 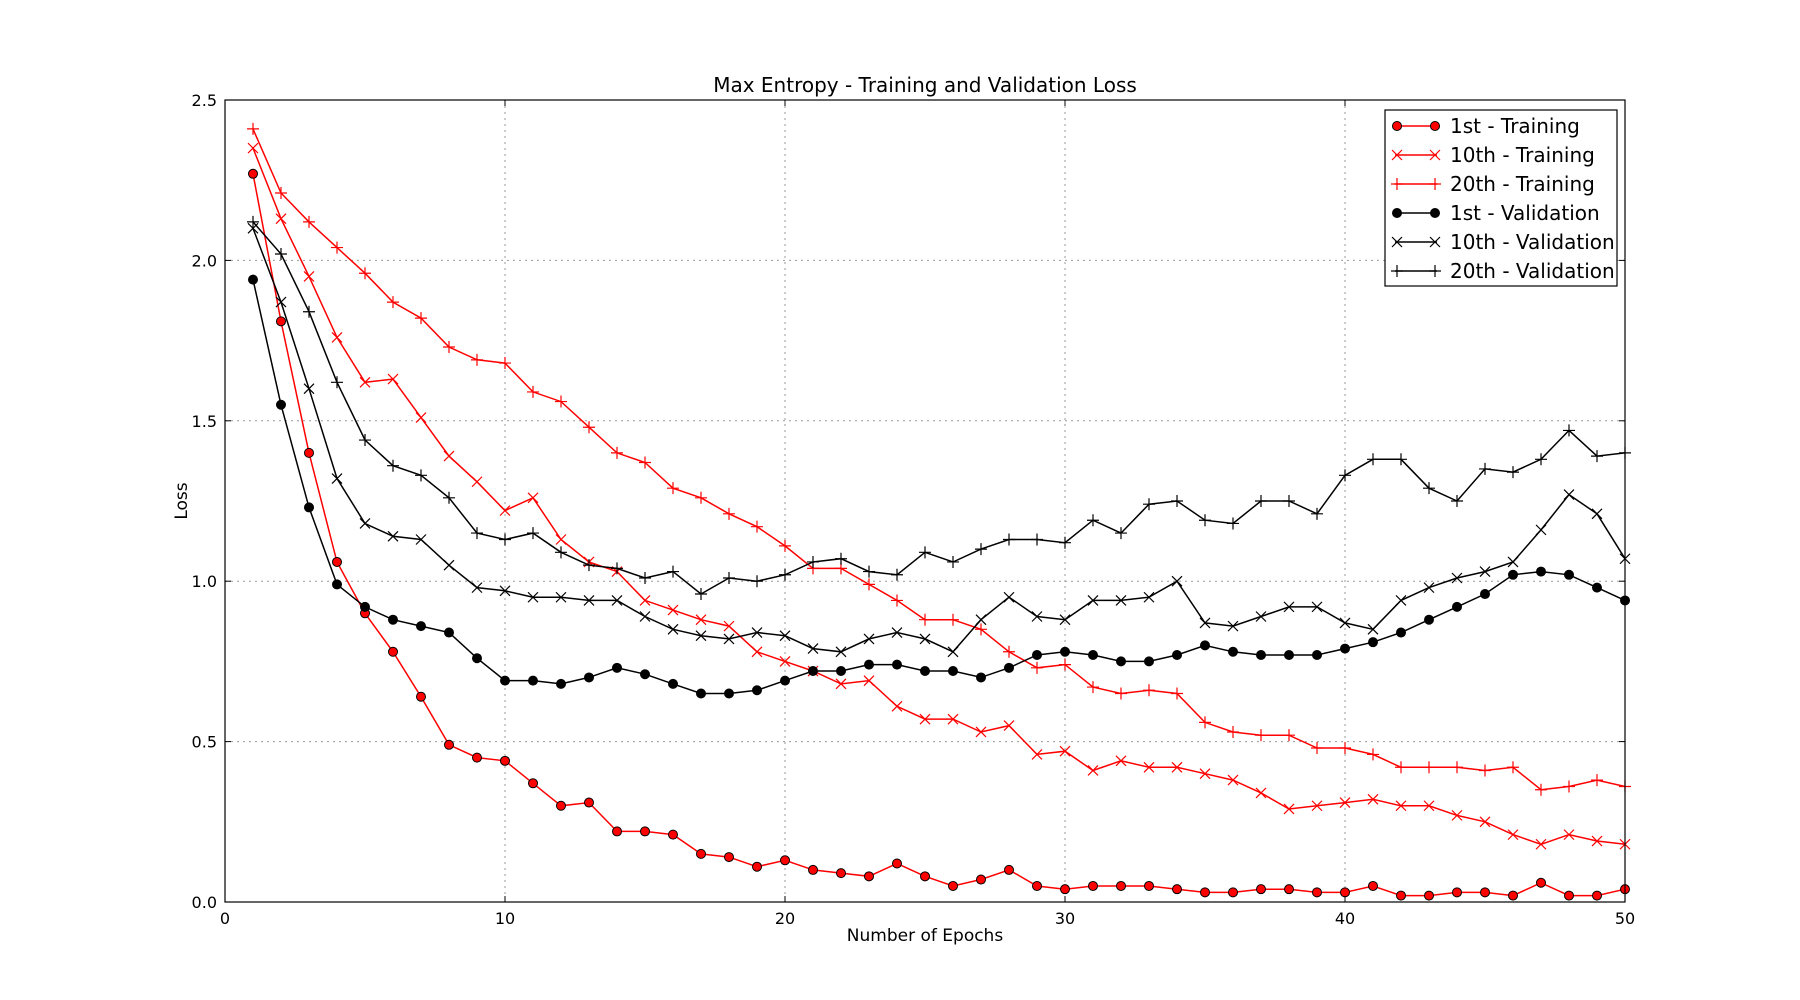 I want to click on x-tick-label: 10, so click(x=505, y=918).